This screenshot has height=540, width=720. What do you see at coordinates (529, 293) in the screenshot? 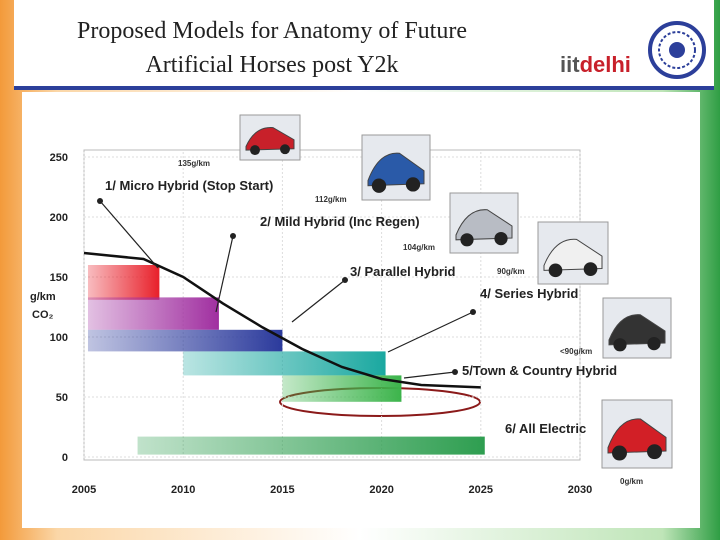
I see `model-label: 4/ Series Hybrid` at bounding box center [529, 293].